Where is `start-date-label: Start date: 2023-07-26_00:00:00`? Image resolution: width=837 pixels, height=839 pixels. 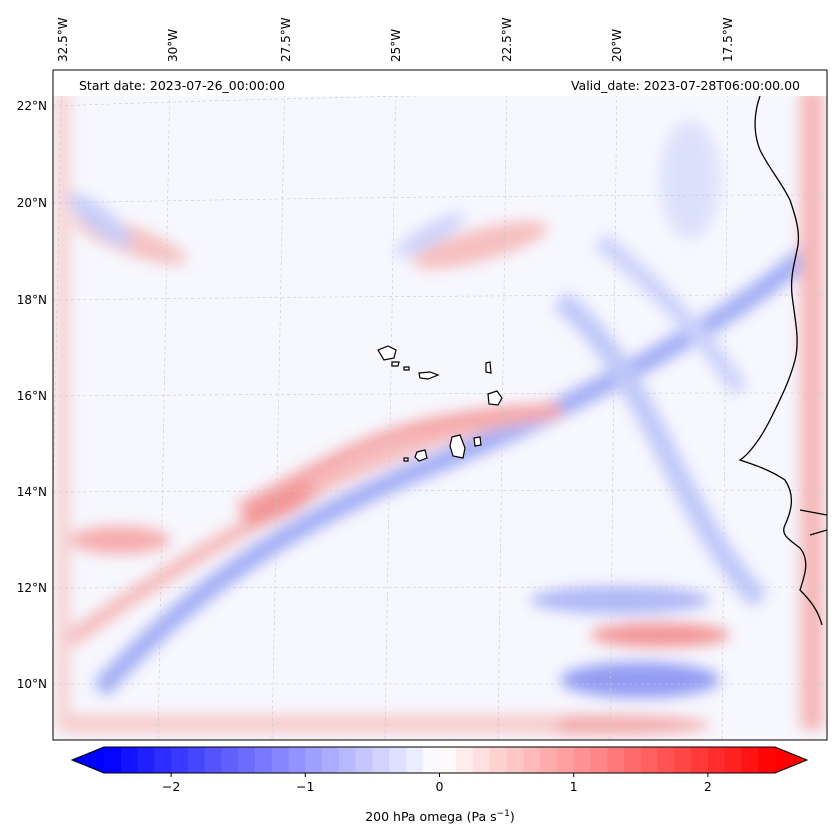 start-date-label: Start date: 2023-07-26_00:00:00 is located at coordinates (182, 85).